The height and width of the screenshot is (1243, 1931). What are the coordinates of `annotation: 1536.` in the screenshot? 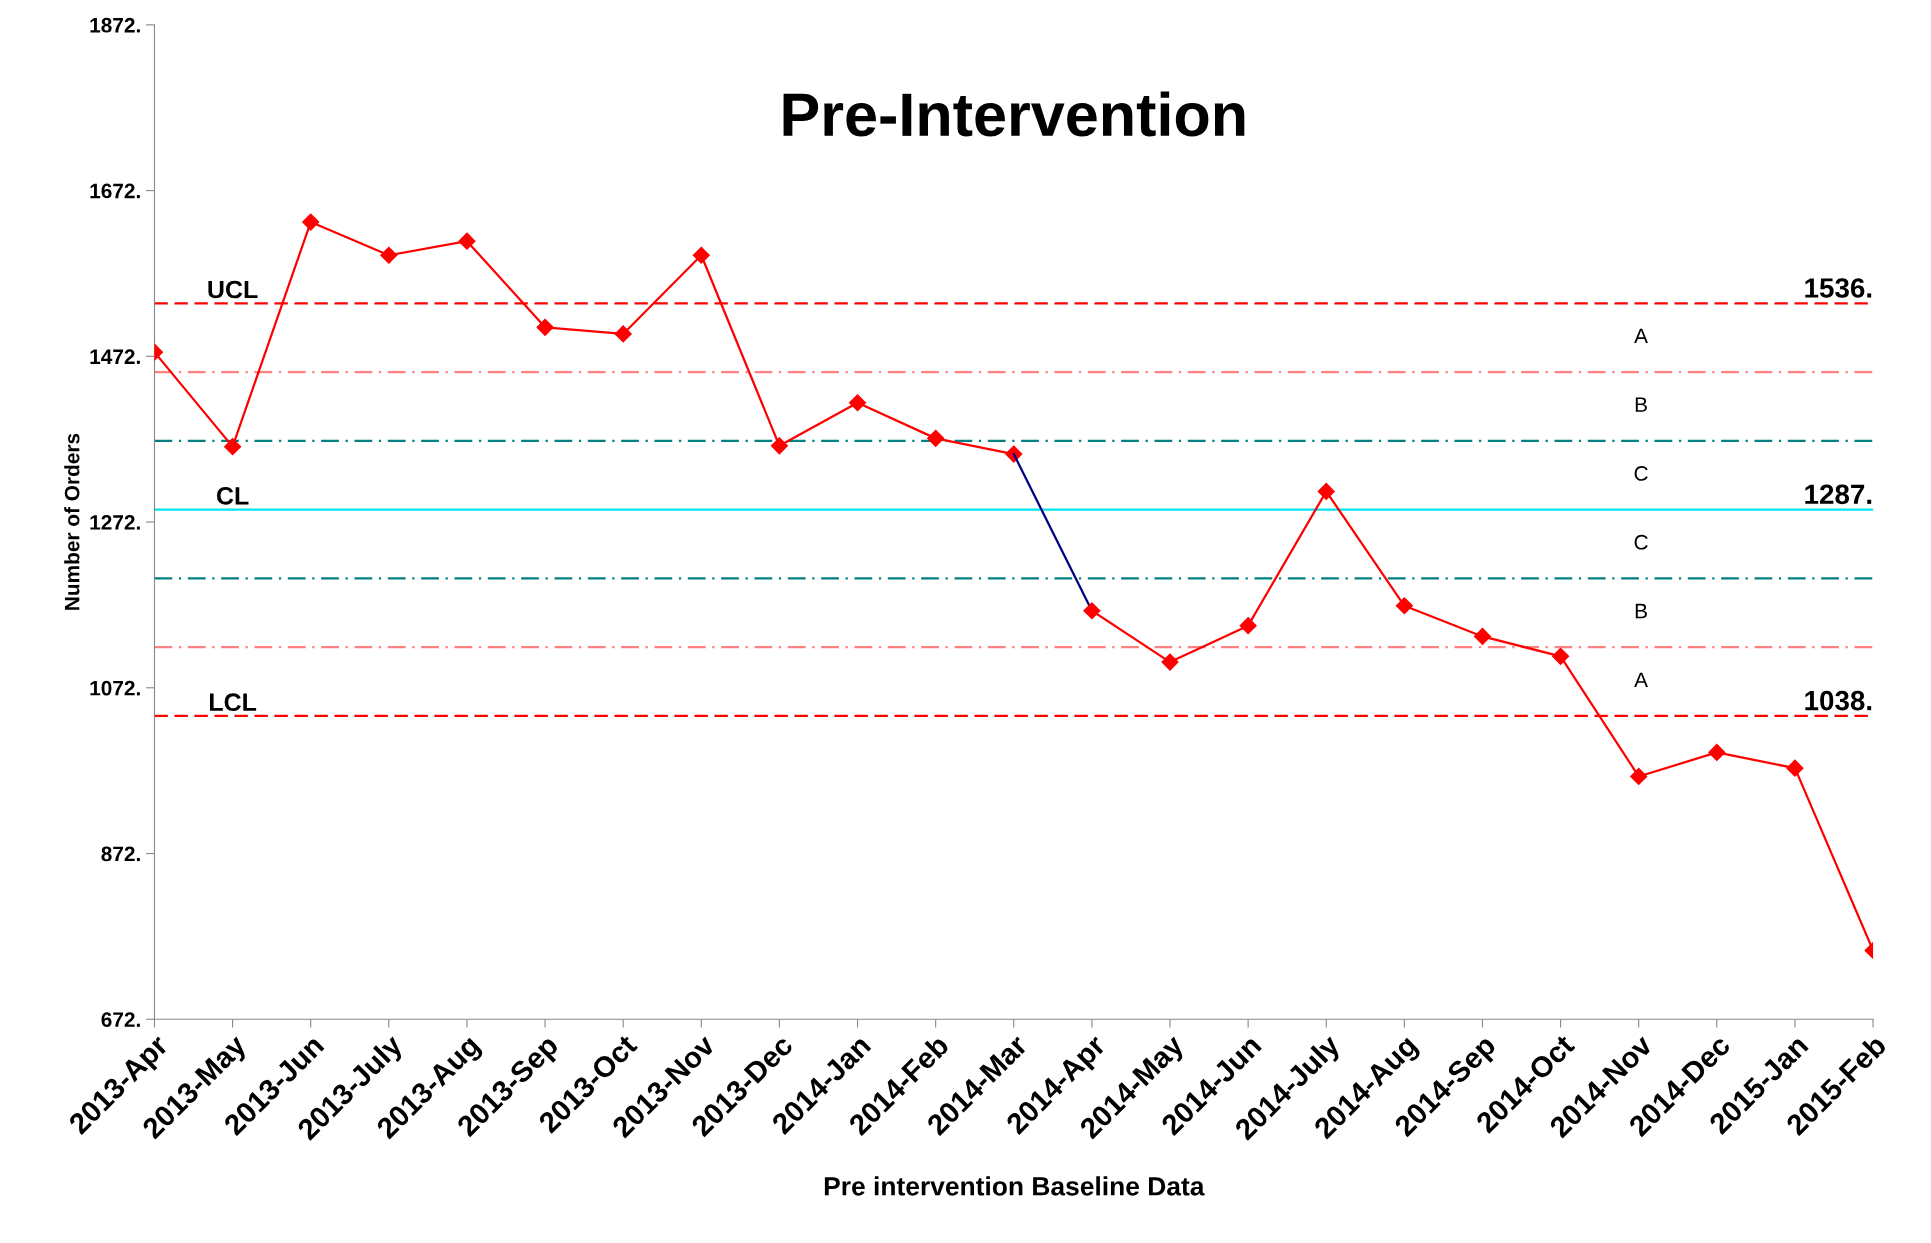 It's located at (1838, 288).